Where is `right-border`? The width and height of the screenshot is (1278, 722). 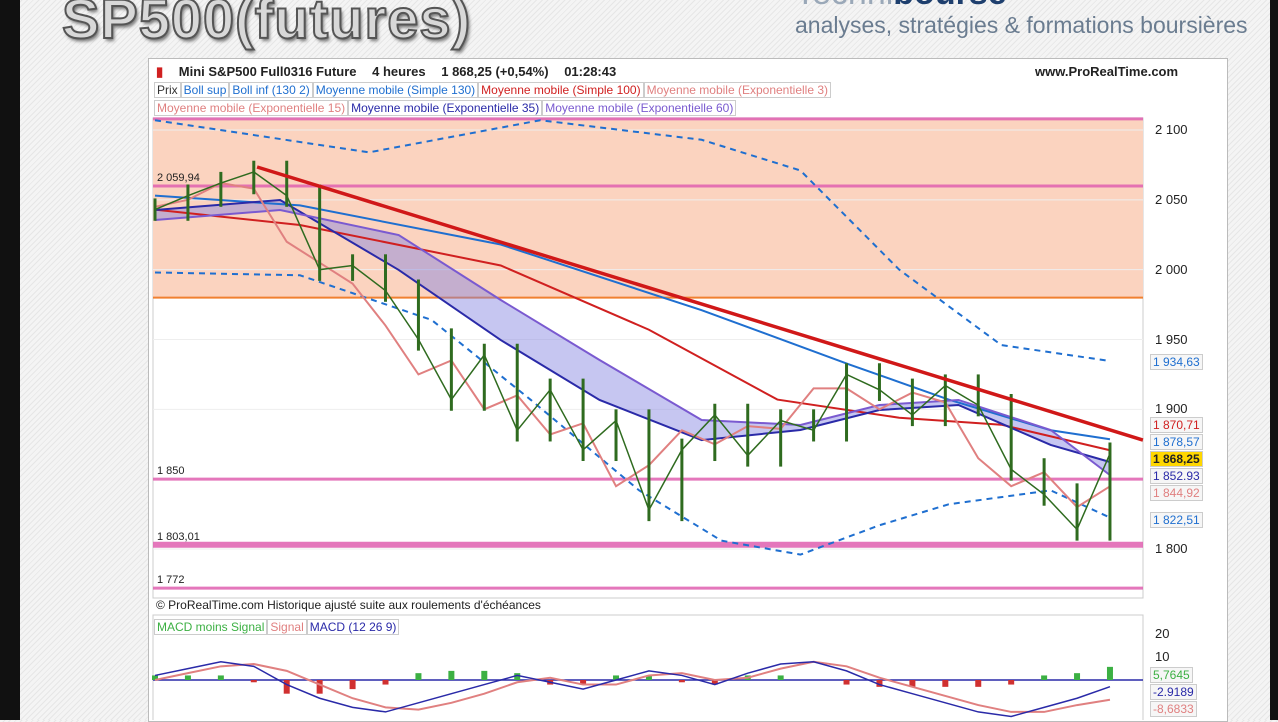
right-border is located at coordinates (1274, 360).